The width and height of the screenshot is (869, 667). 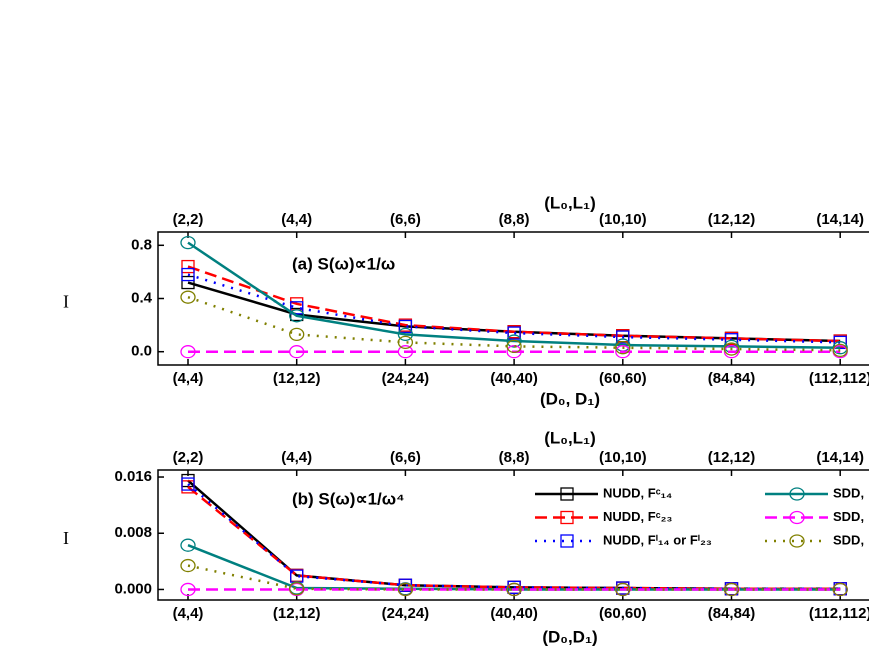 I want to click on y-tick-label: 0.008, so click(x=133, y=532).